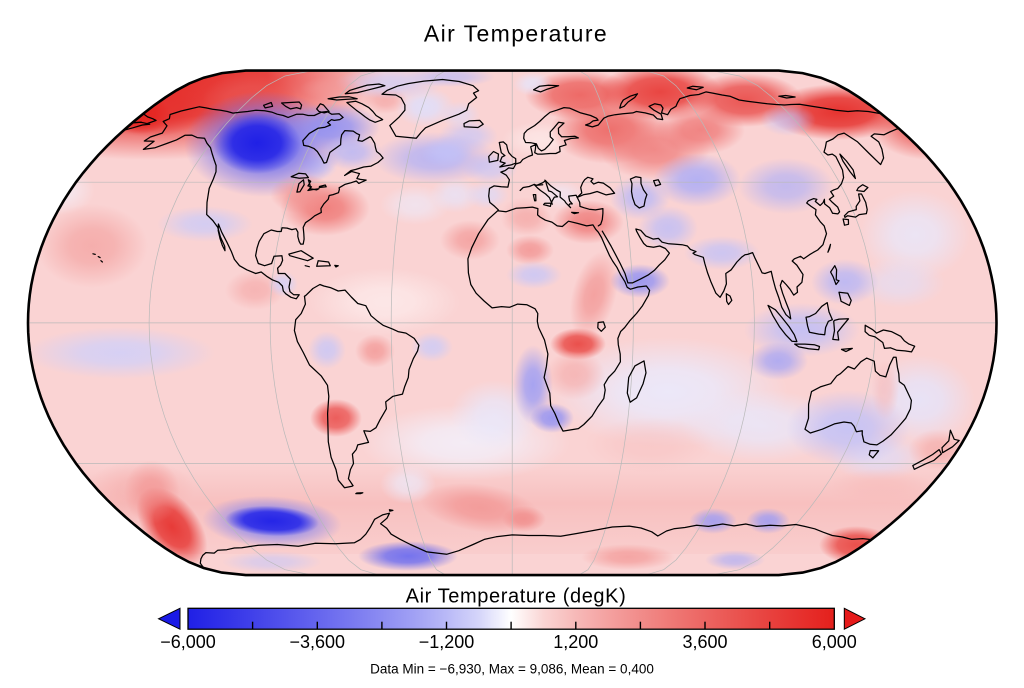 This screenshot has width=1024, height=688. I want to click on svg-text: 6,000, so click(834, 642).